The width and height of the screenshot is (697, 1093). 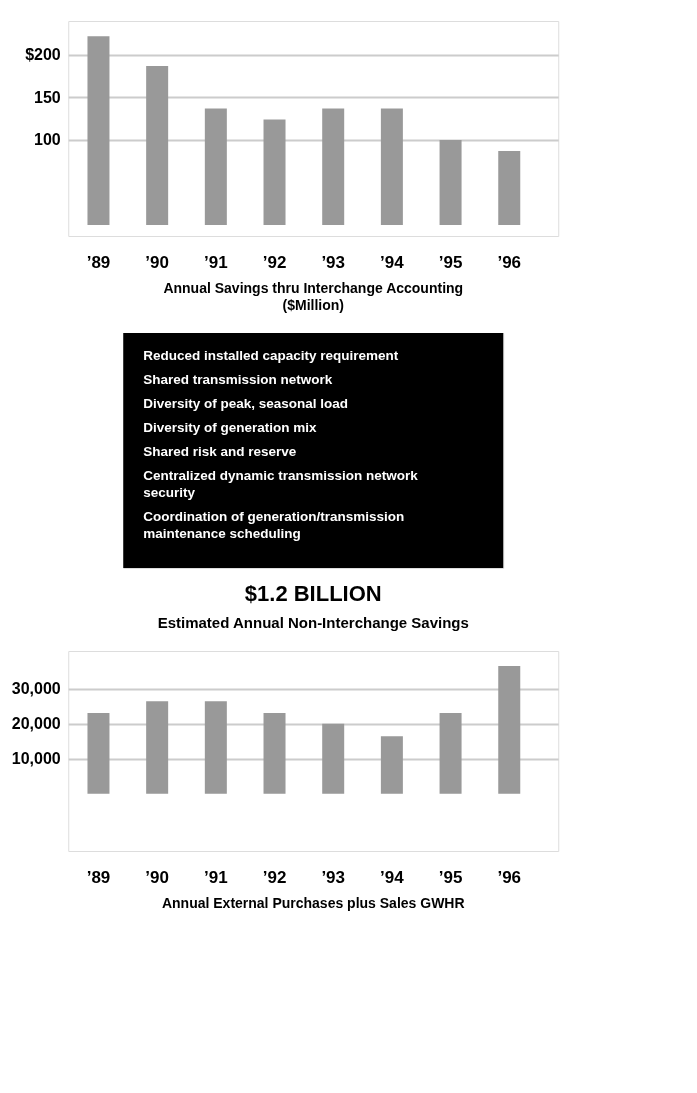 I want to click on text: ($Million), so click(x=313, y=305).